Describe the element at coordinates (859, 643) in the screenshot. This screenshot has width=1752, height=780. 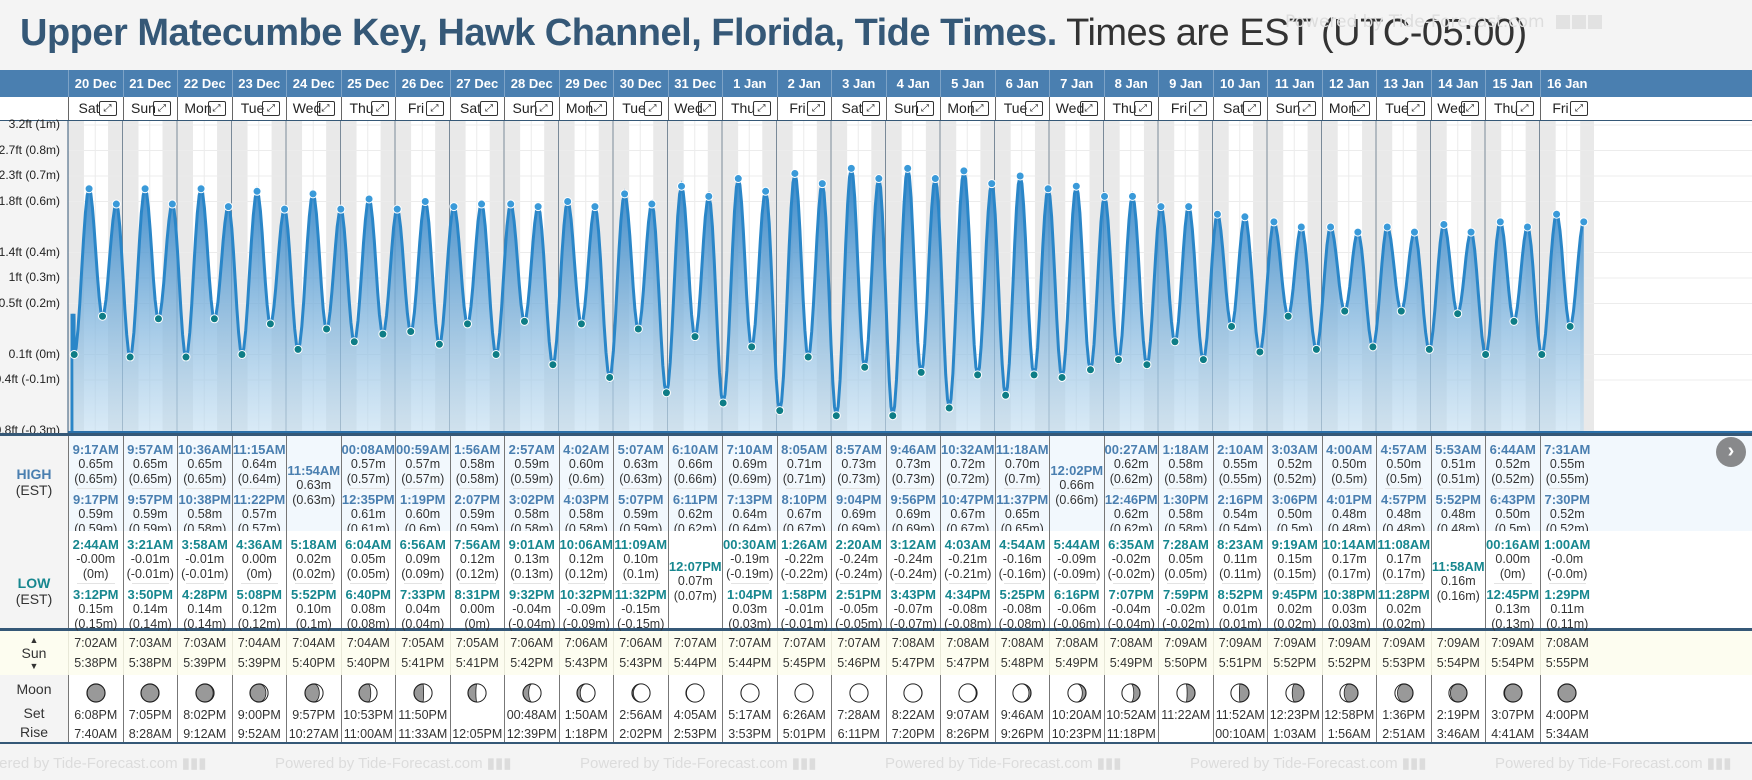
I see `sunrise-time: 7:07AM` at that location.